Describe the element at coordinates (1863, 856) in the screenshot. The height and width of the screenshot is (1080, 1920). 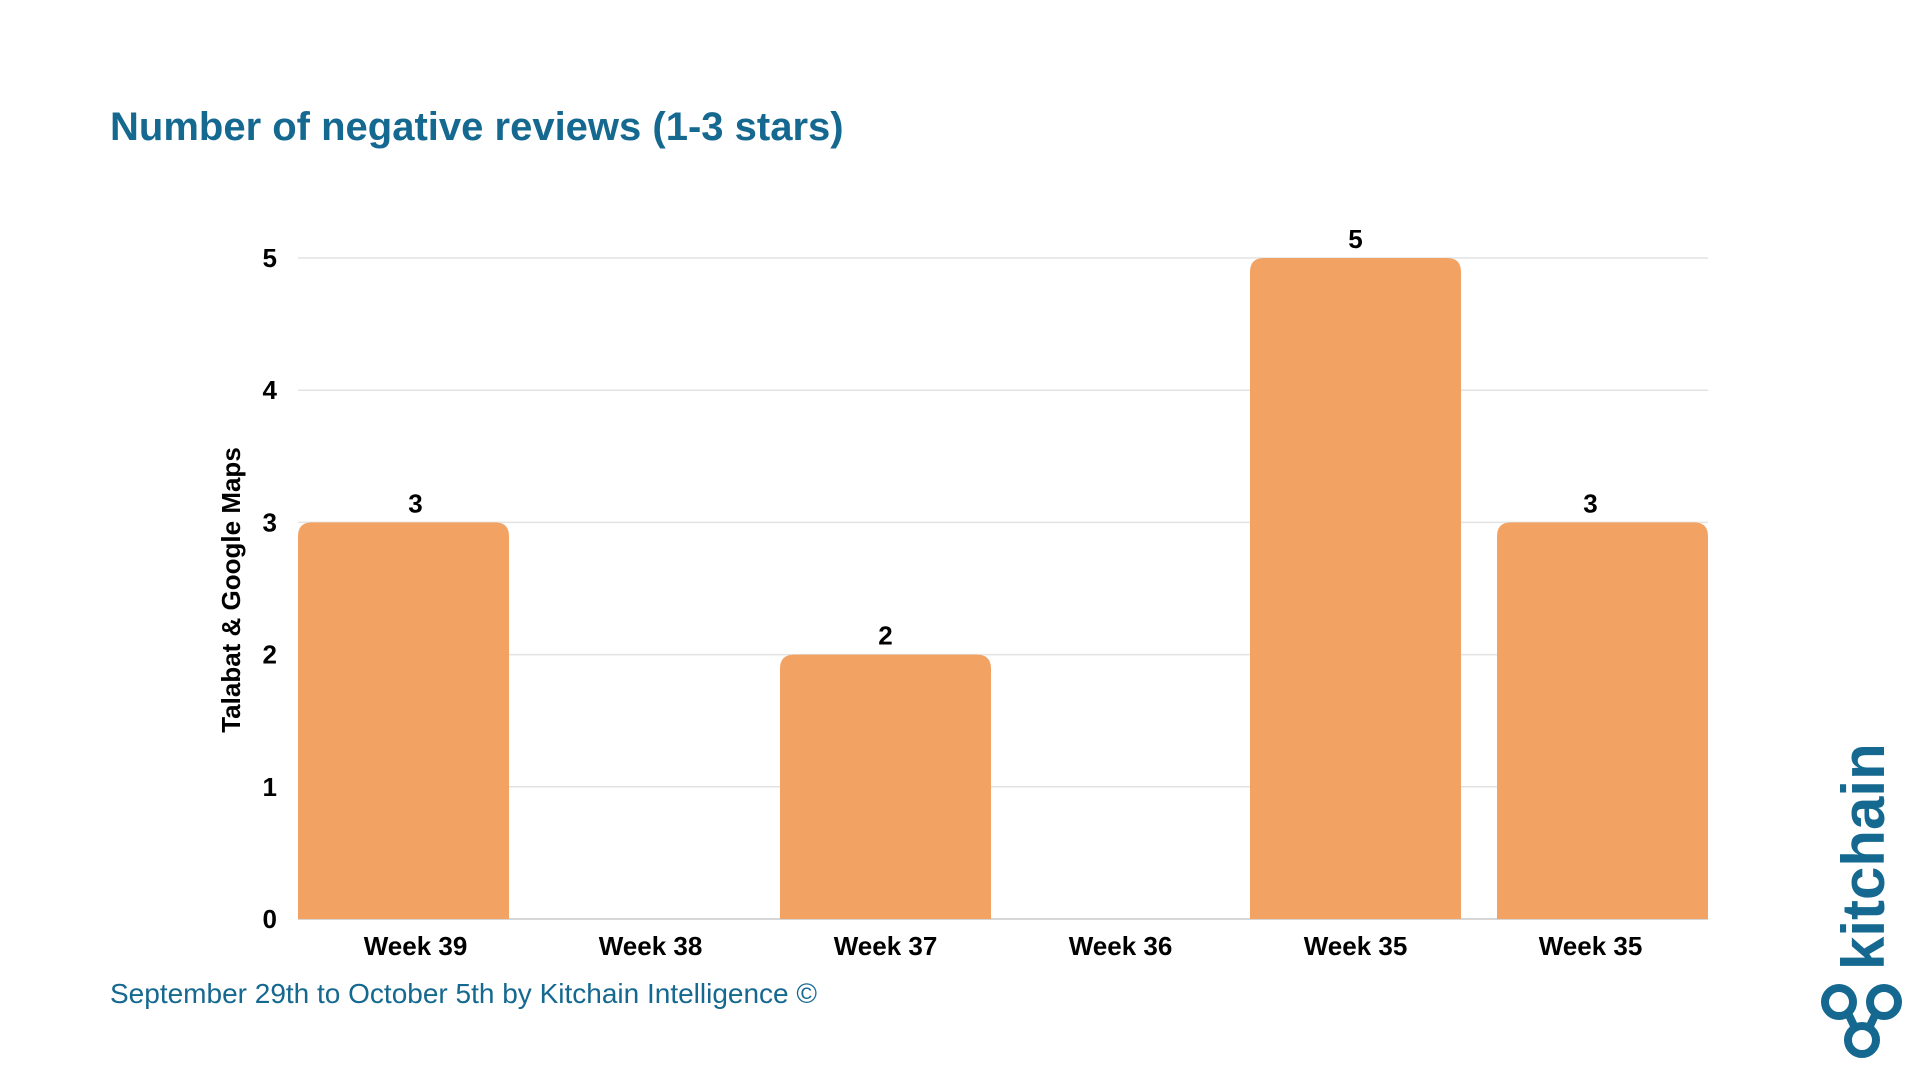
I see `logo-wordmark: kitchain` at that location.